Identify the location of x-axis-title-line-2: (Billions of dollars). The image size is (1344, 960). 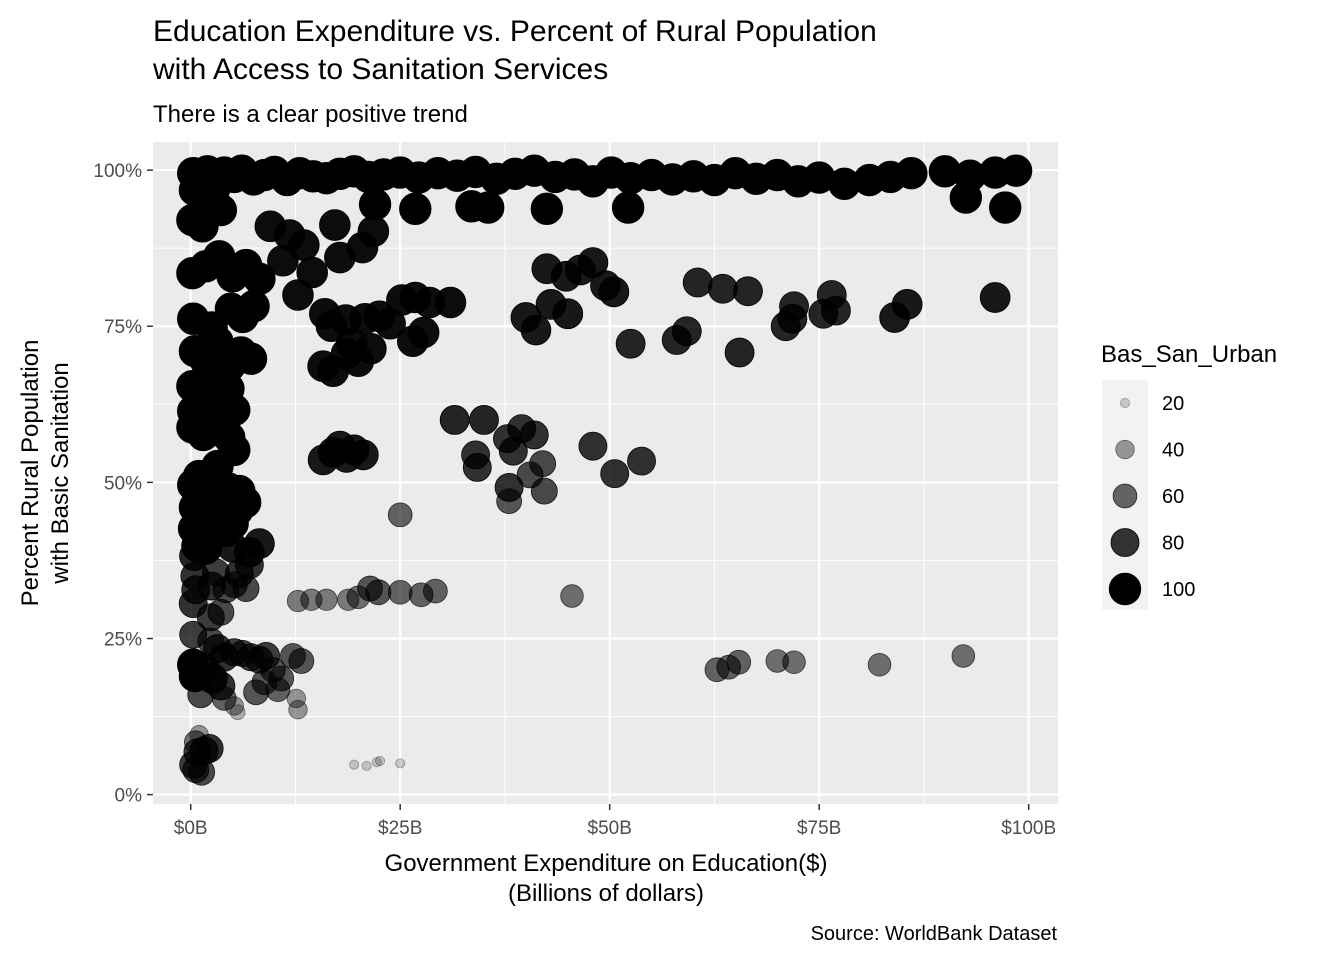
(606, 893).